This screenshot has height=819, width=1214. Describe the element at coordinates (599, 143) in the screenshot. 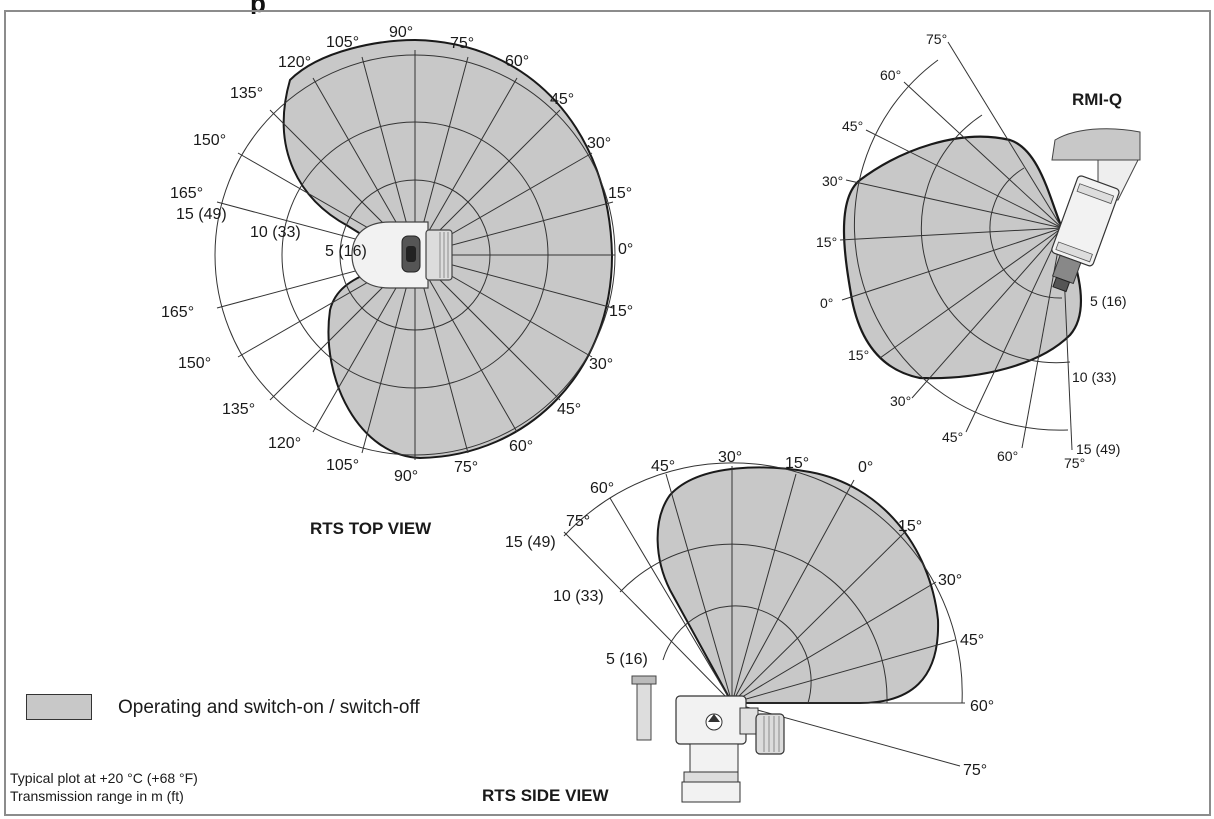

I see `top-angle-30-upper: 30°` at that location.